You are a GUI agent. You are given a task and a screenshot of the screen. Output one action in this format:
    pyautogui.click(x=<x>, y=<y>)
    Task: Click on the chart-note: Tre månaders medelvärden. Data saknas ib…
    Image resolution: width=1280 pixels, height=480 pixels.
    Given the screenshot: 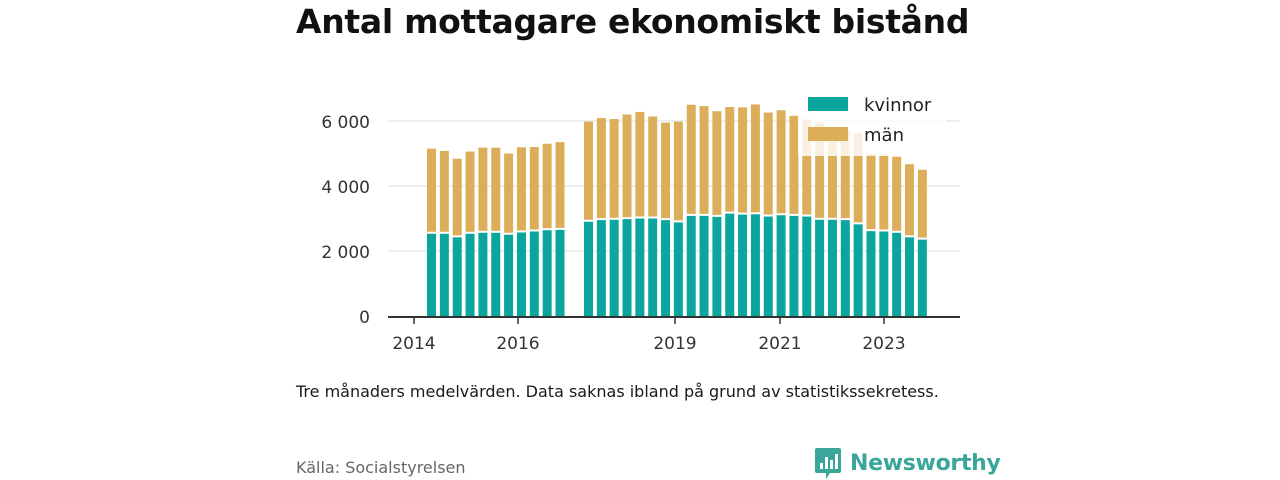 What is the action you would take?
    pyautogui.click(x=617, y=391)
    